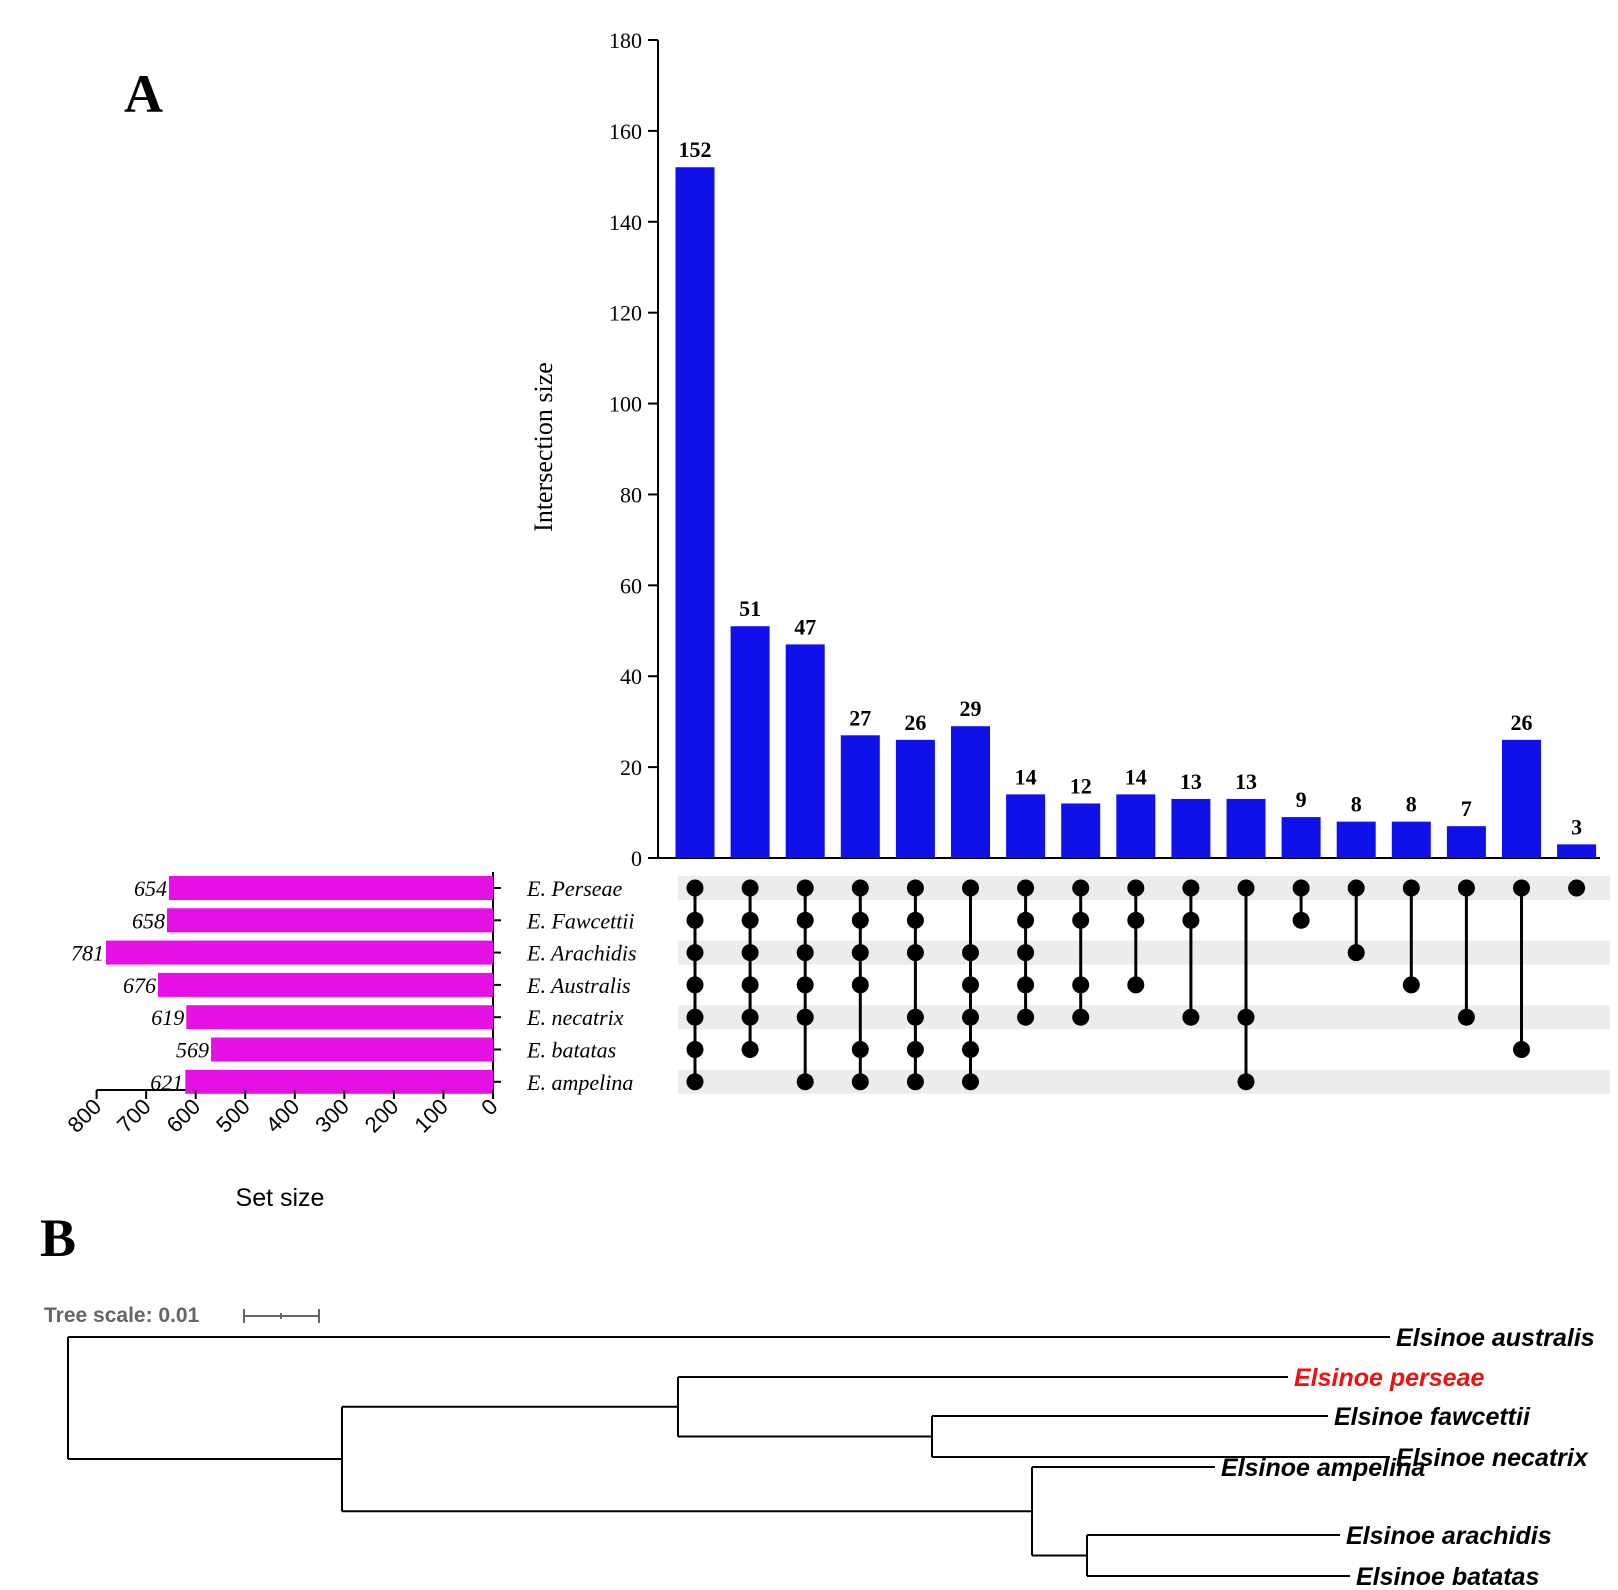 This screenshot has height=1590, width=1618. What do you see at coordinates (580, 920) in the screenshot?
I see `set-label: E. Fawcettii` at bounding box center [580, 920].